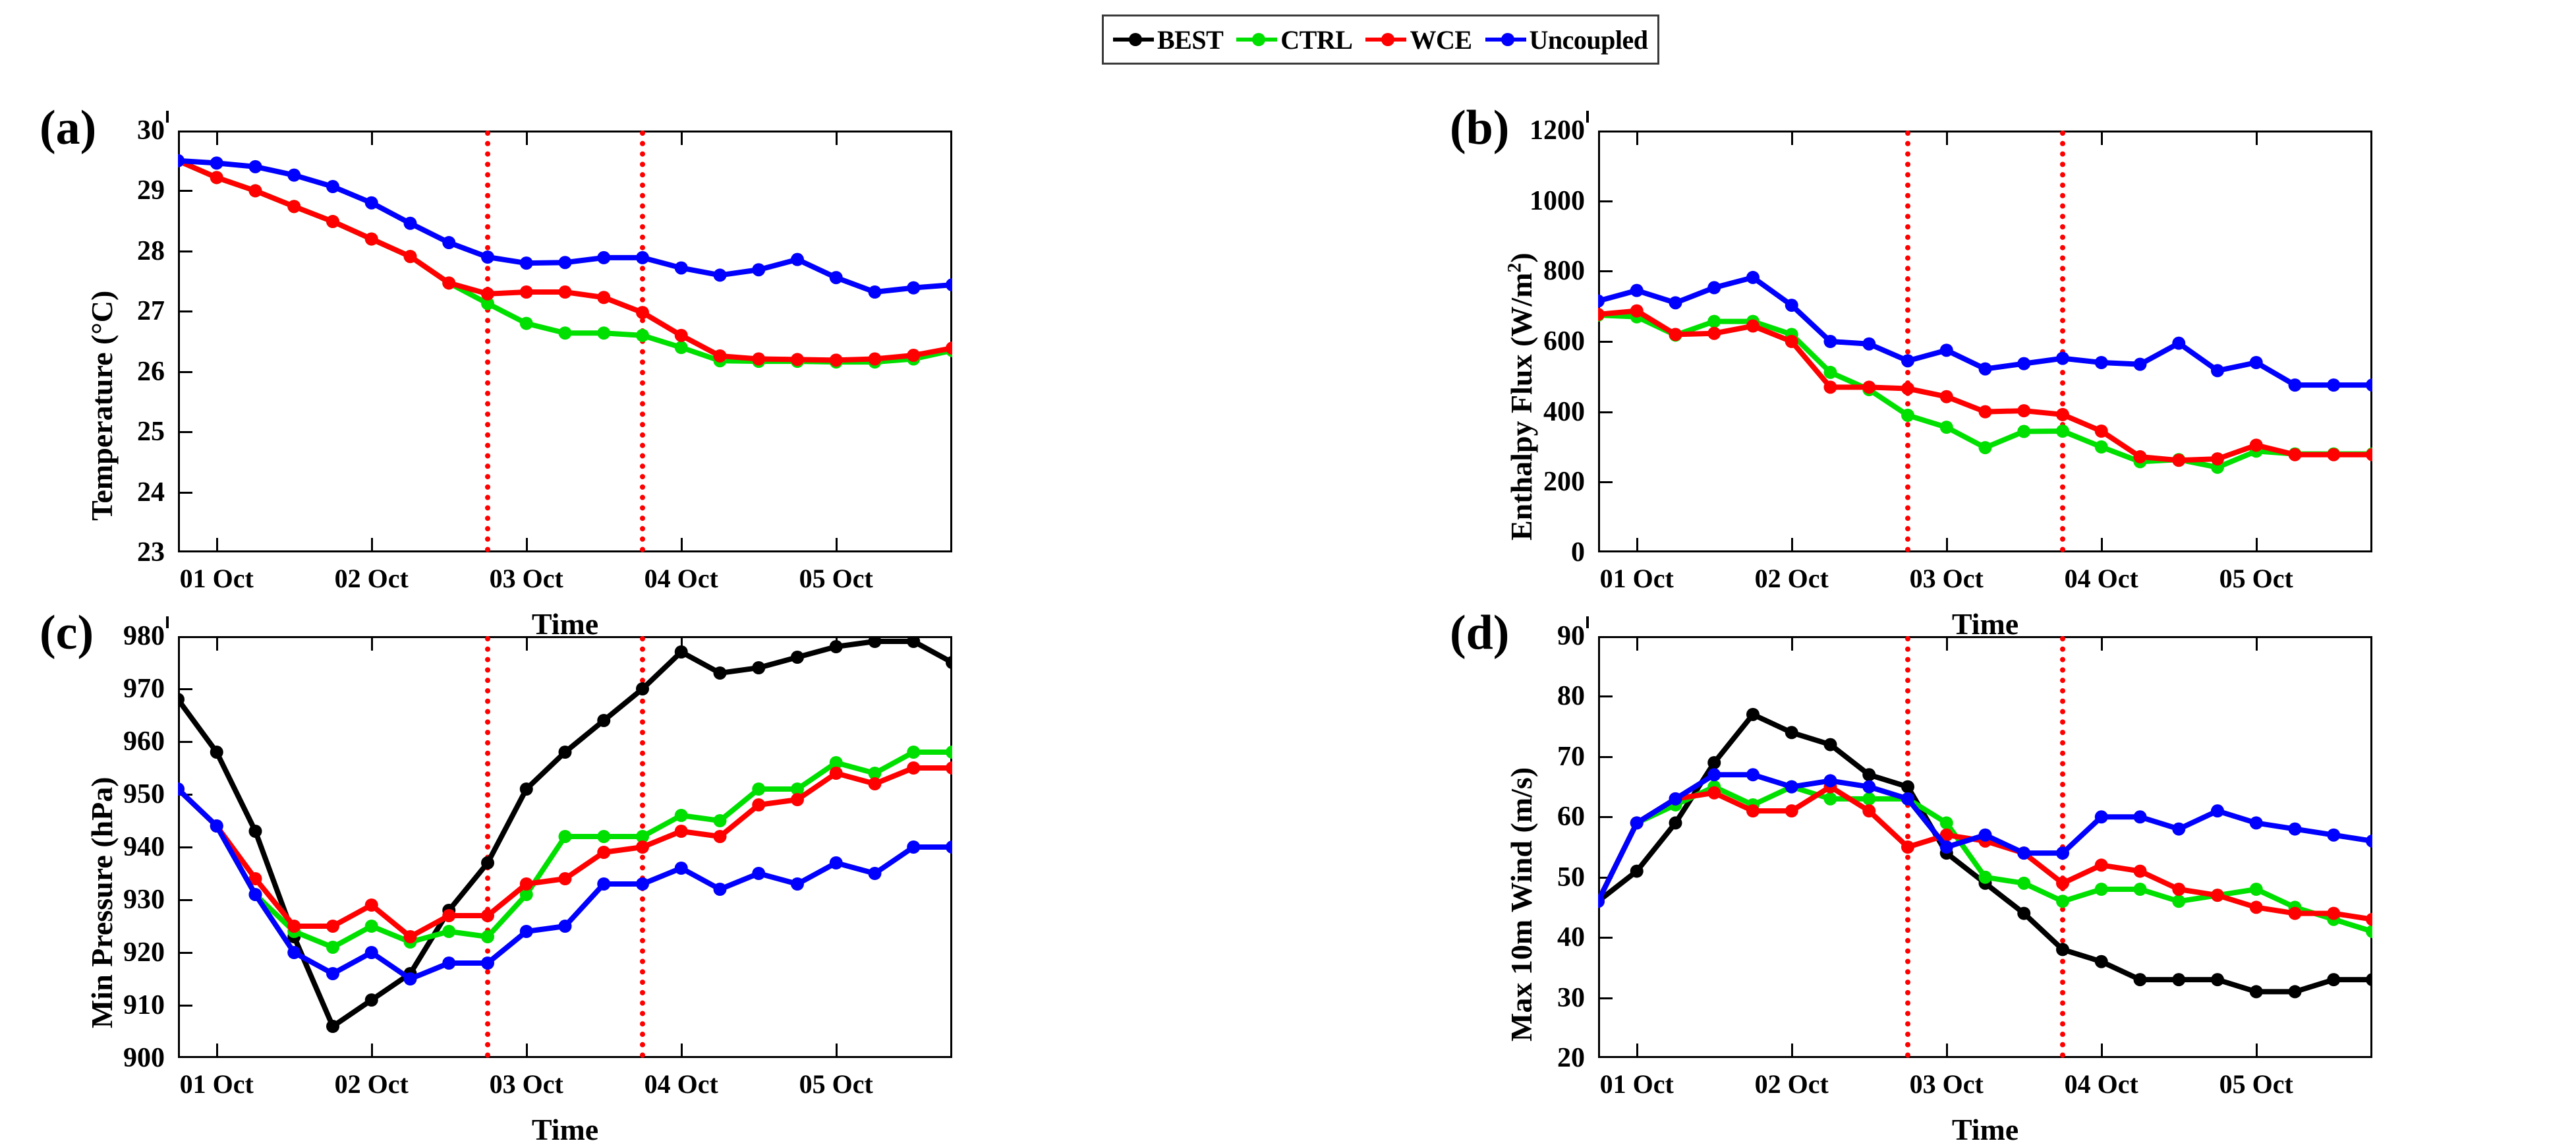 The image size is (2576, 1147). I want to click on x-tick-label: 04 Oct, so click(681, 1084).